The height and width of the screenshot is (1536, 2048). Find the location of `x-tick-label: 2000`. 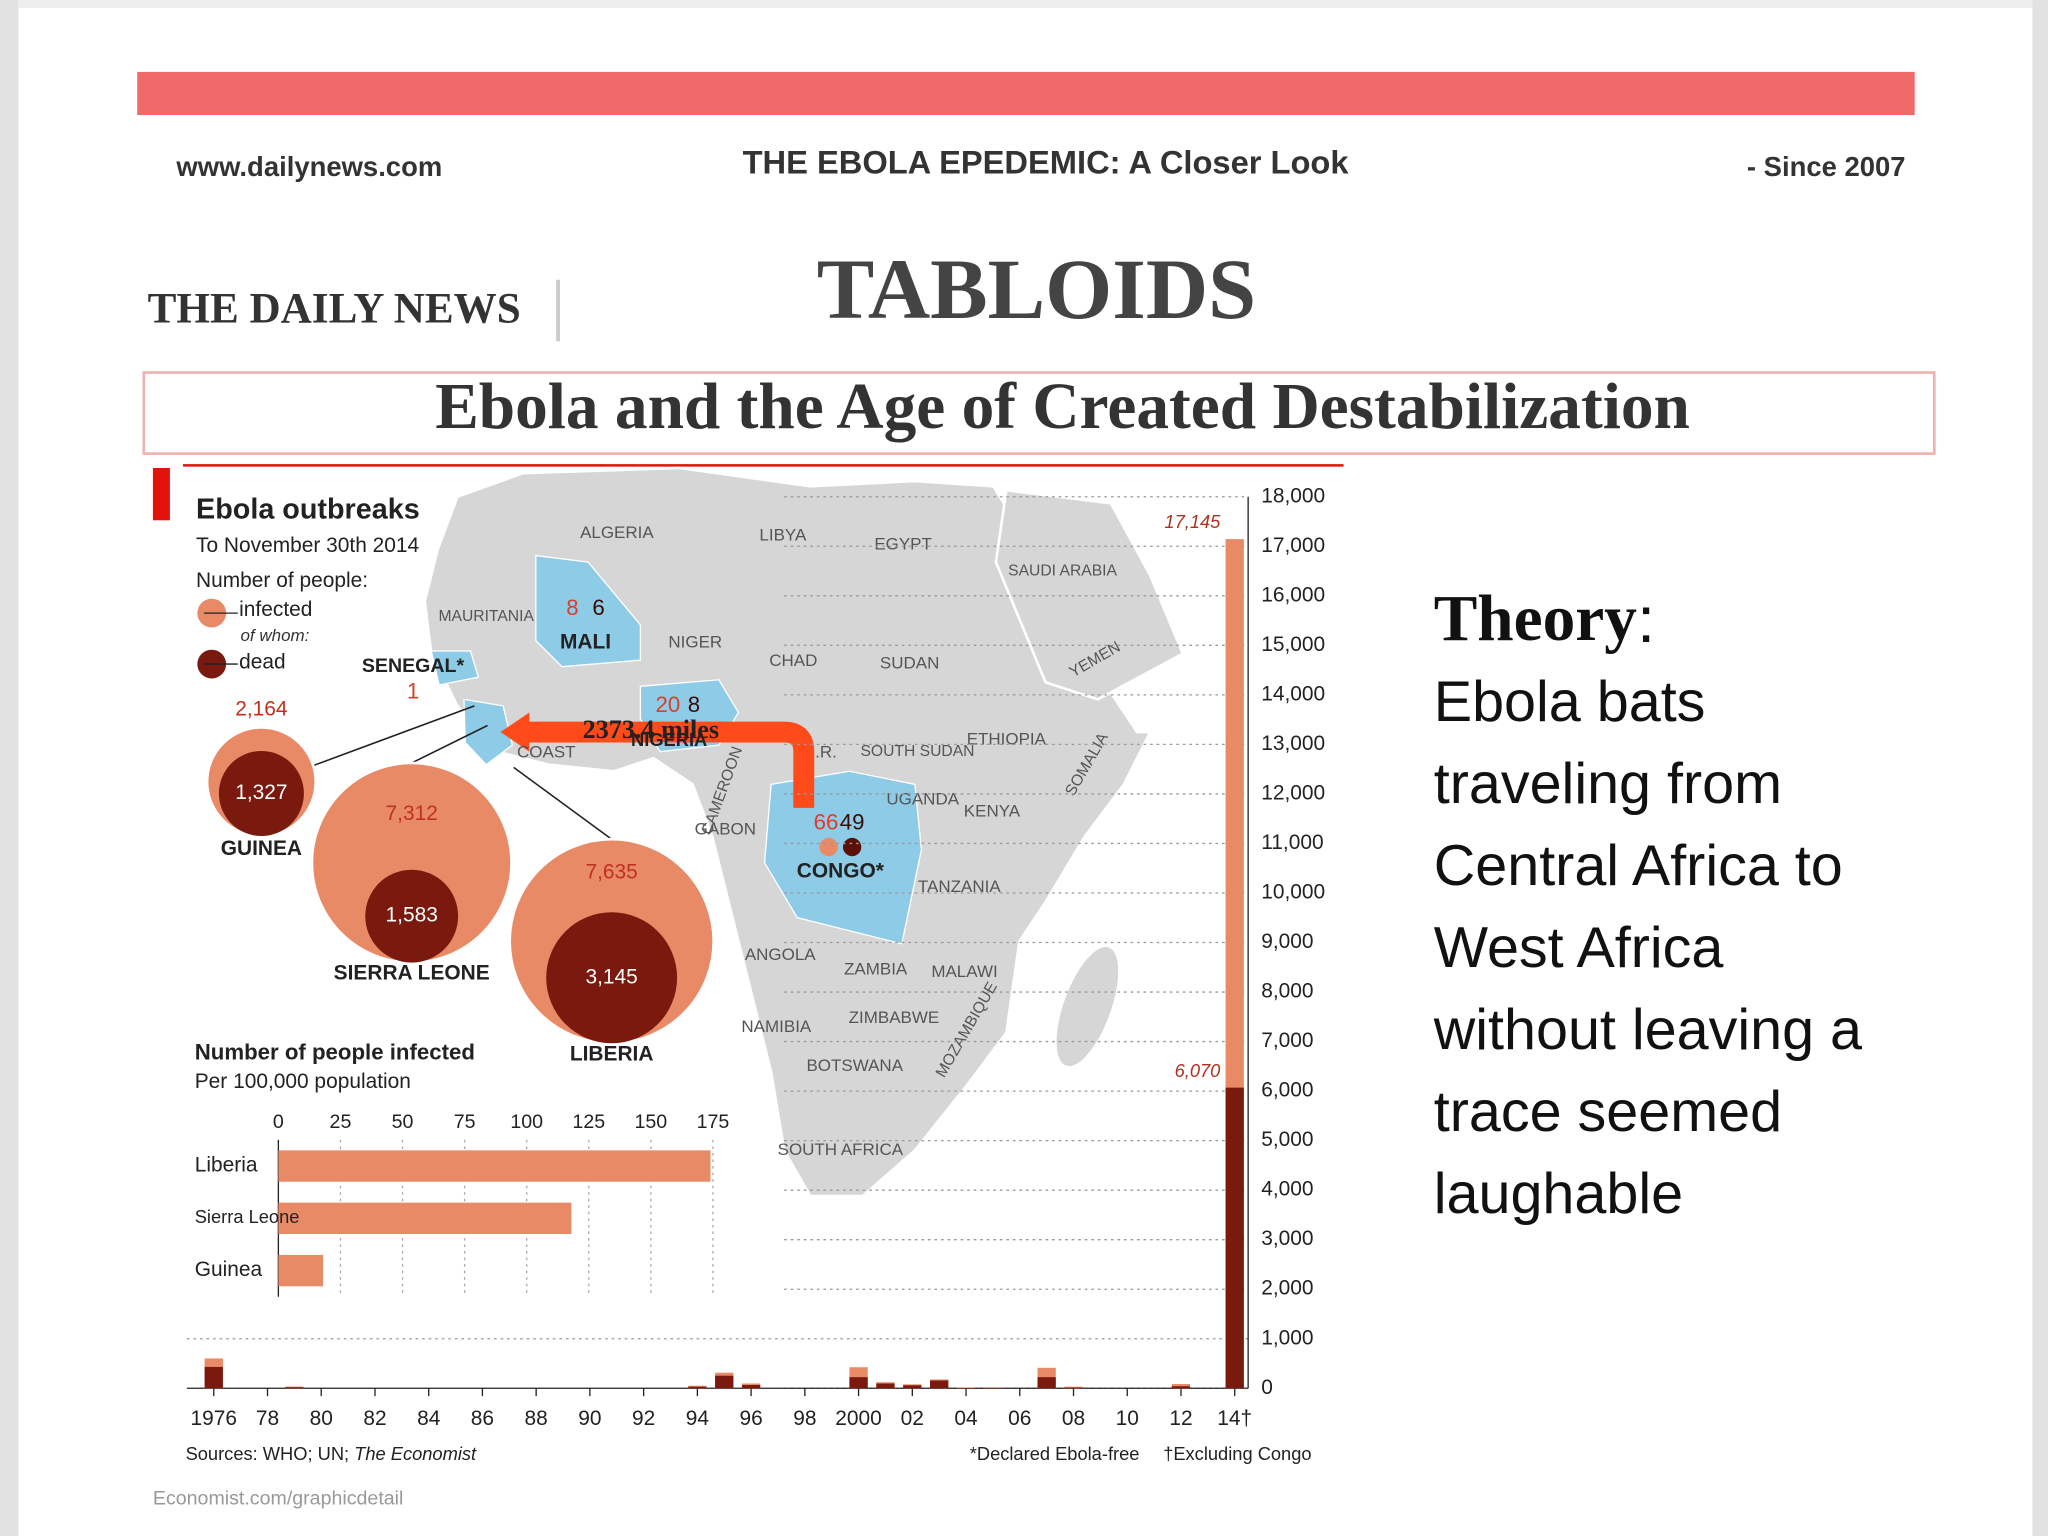

x-tick-label: 2000 is located at coordinates (858, 1418).